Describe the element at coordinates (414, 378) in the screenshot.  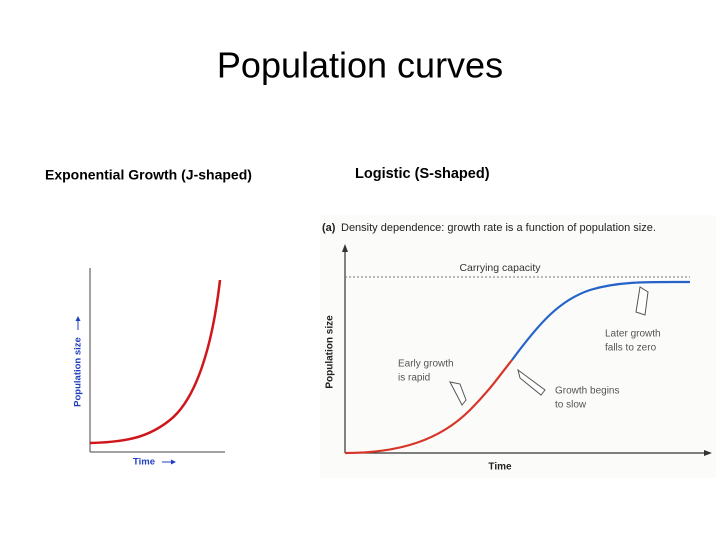
I see `annotation: is rapid` at that location.